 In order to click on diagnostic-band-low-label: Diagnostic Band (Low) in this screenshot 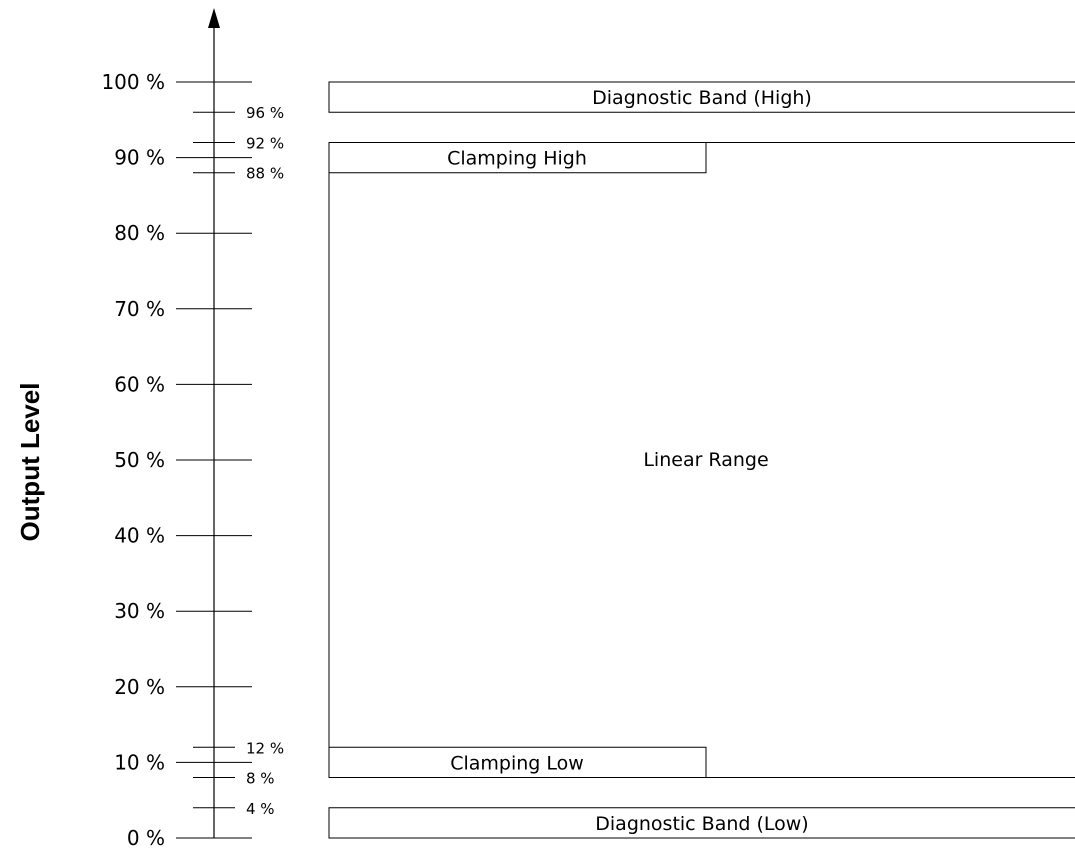, I will do `click(701, 824)`.